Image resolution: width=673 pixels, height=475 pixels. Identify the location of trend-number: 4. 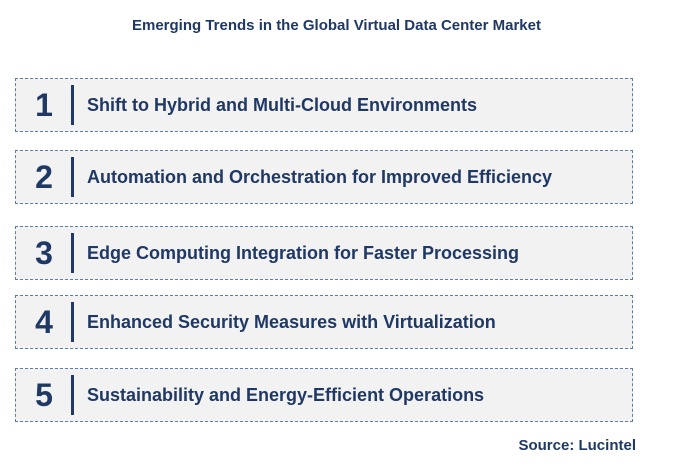
(44, 322).